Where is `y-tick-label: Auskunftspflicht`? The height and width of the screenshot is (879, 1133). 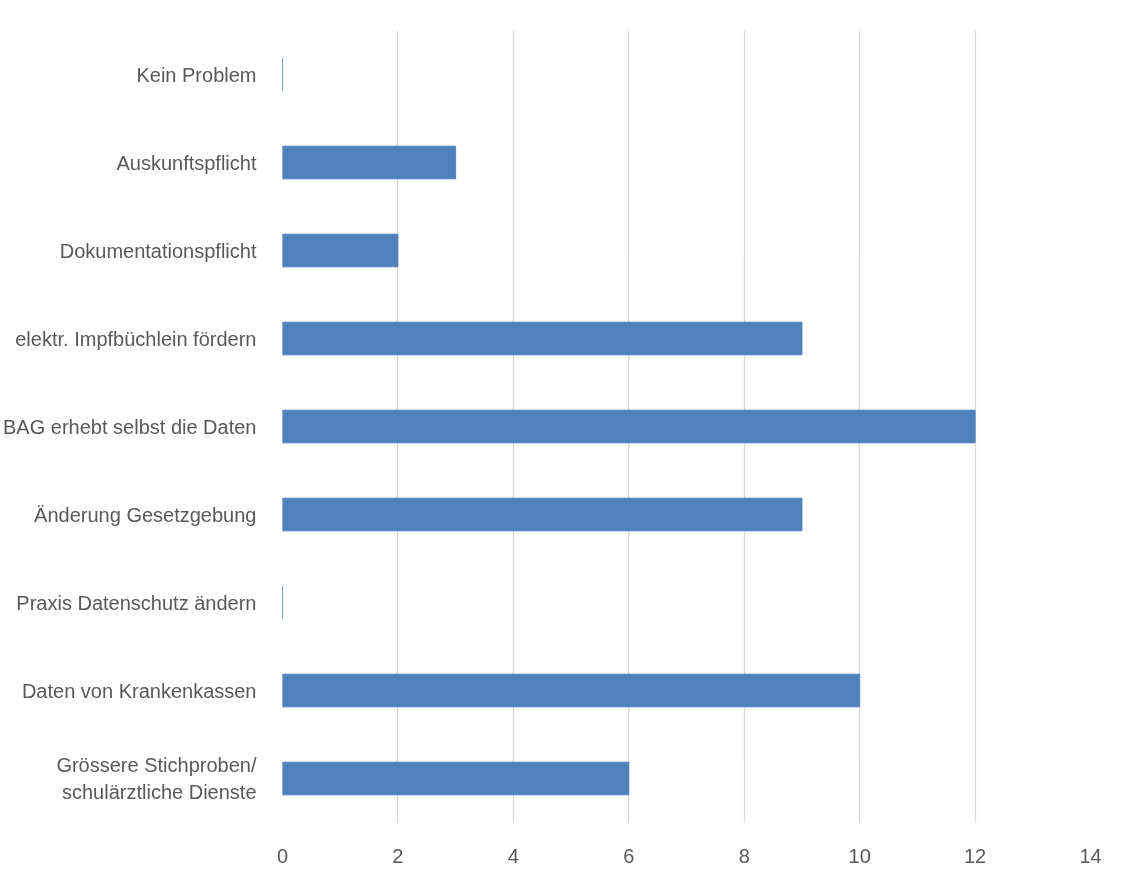 y-tick-label: Auskunftspflicht is located at coordinates (186, 162).